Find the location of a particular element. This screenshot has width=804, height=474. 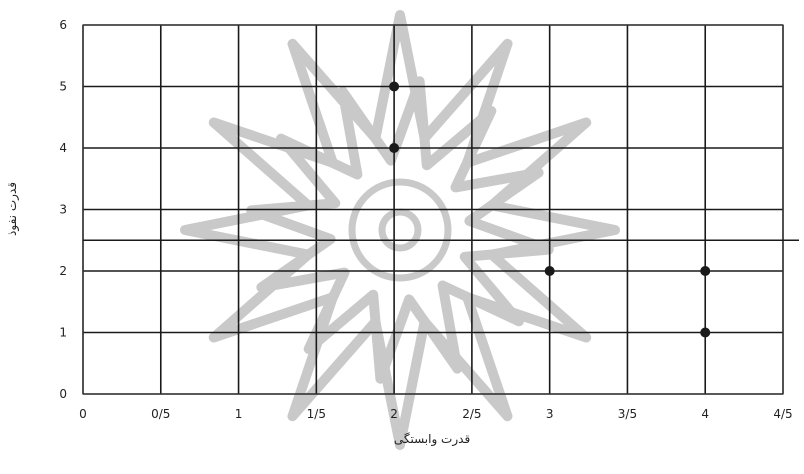

y-tick-label: 1 is located at coordinates (63, 333).